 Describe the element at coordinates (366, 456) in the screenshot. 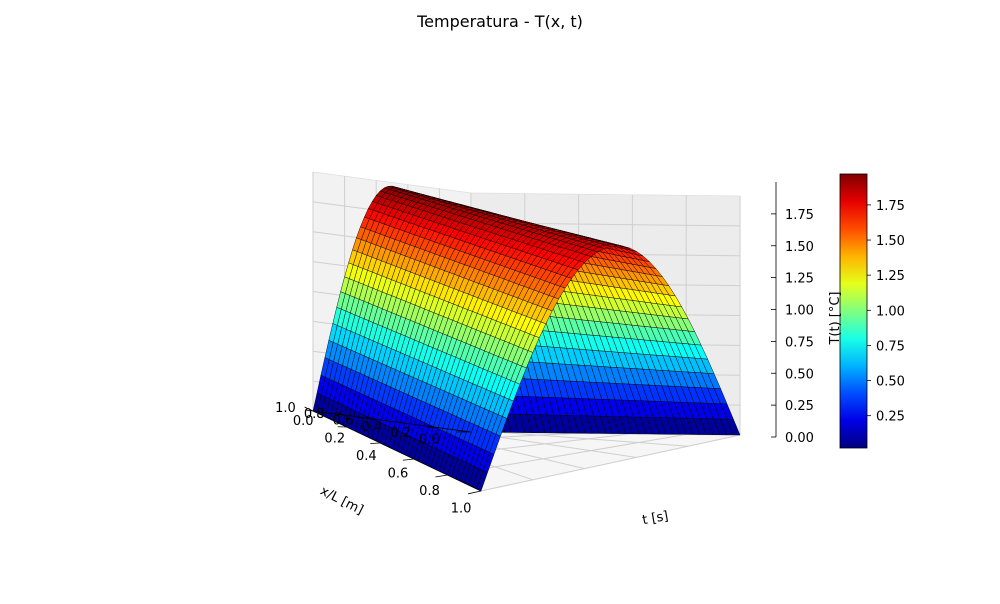

I see `t-tick-label: 0.4` at that location.